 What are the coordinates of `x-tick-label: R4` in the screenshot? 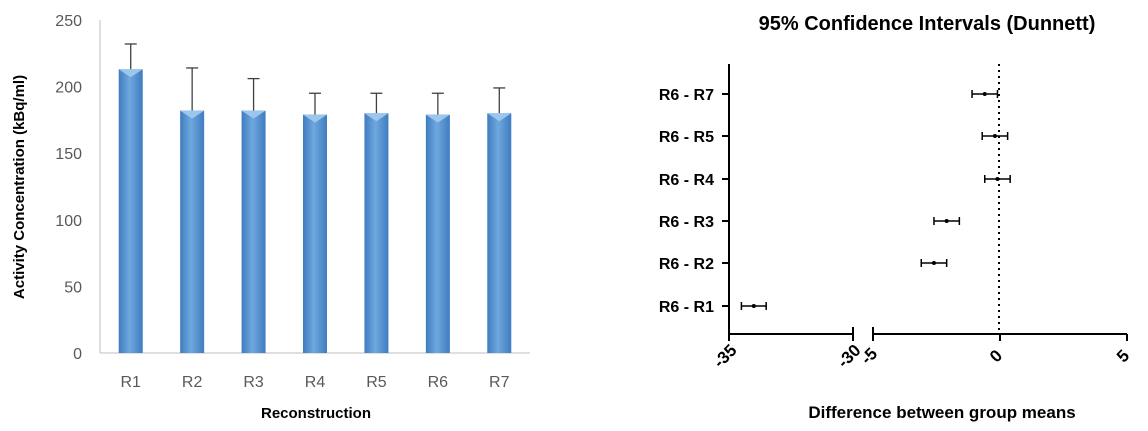 It's located at (315, 382).